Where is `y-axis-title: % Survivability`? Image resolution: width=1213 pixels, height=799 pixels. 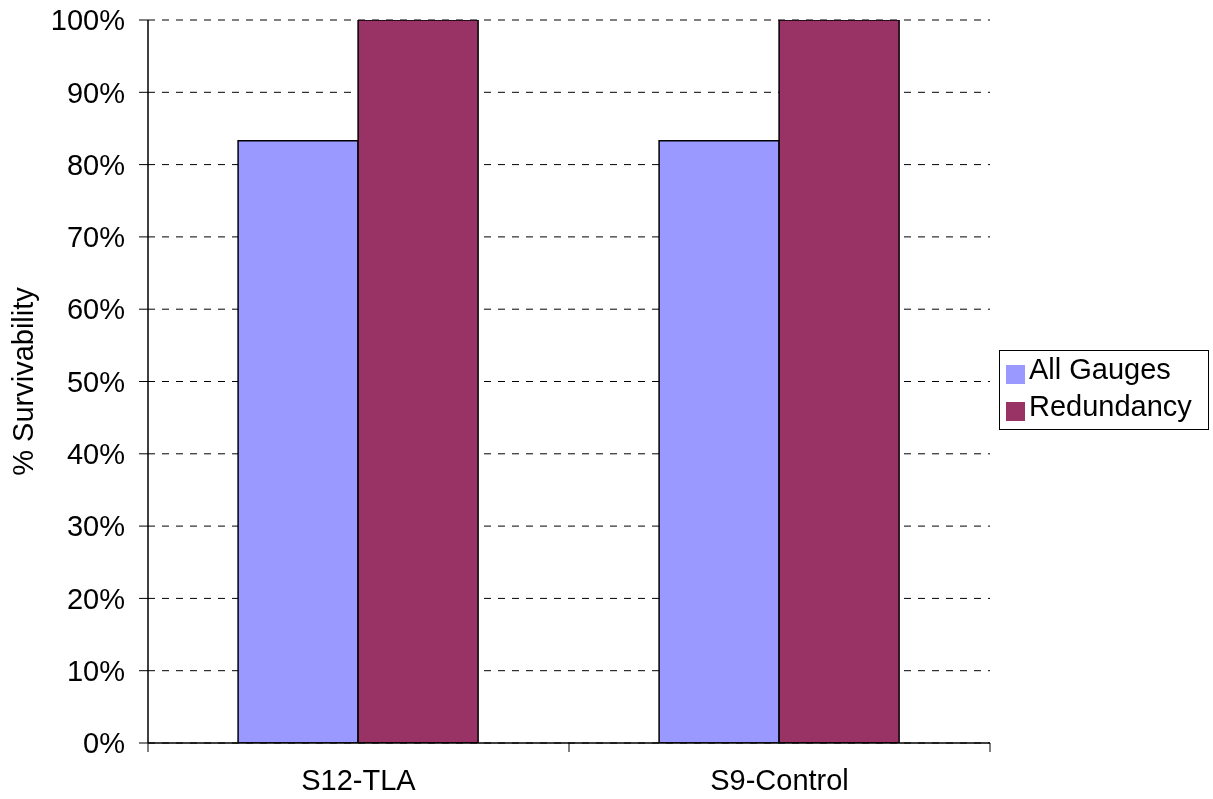
y-axis-title: % Survivability is located at coordinates (23, 381).